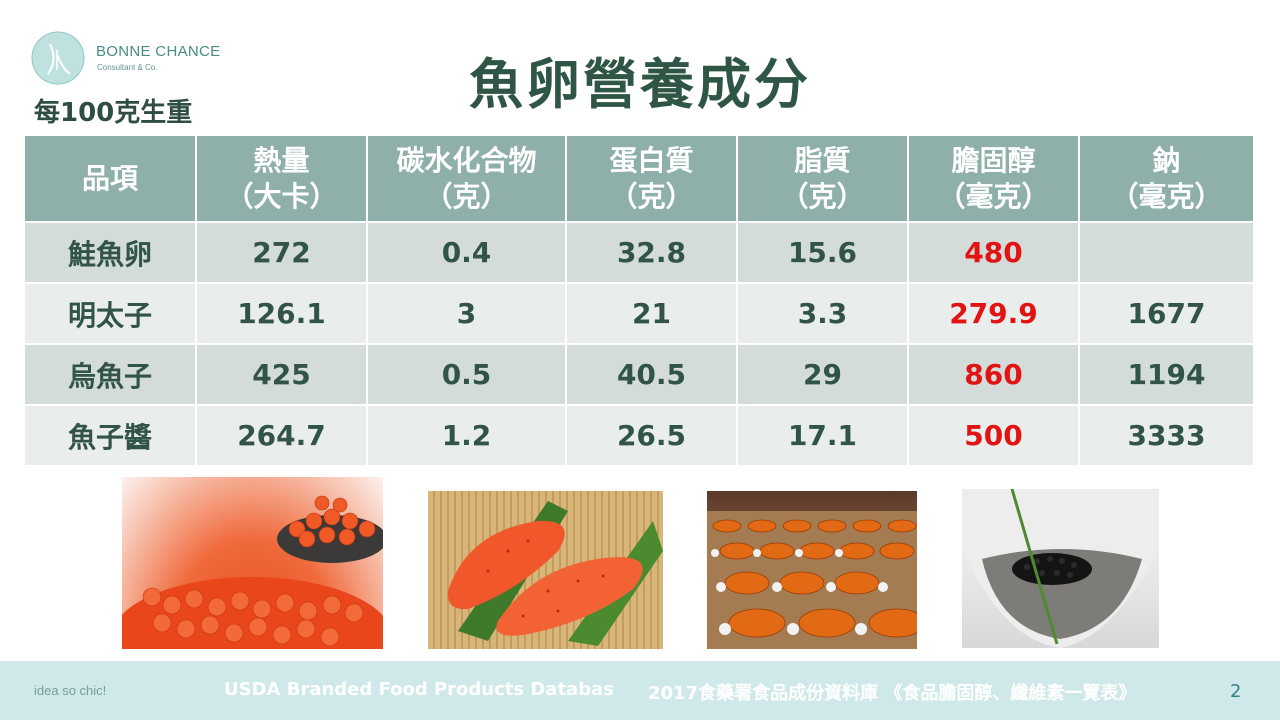  I want to click on table-row: 魚子醬 264.7 1.2 26.5 17.1 500 3333, so click(639, 436).